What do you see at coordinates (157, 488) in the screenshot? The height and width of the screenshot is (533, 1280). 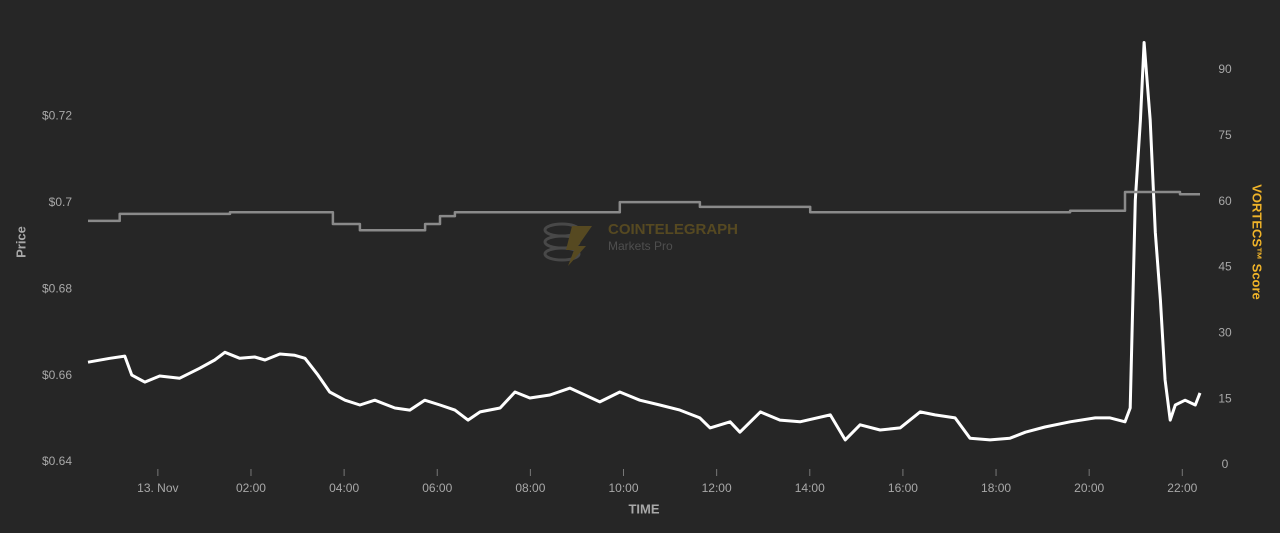 I see `x-tick-label: 13. Nov` at bounding box center [157, 488].